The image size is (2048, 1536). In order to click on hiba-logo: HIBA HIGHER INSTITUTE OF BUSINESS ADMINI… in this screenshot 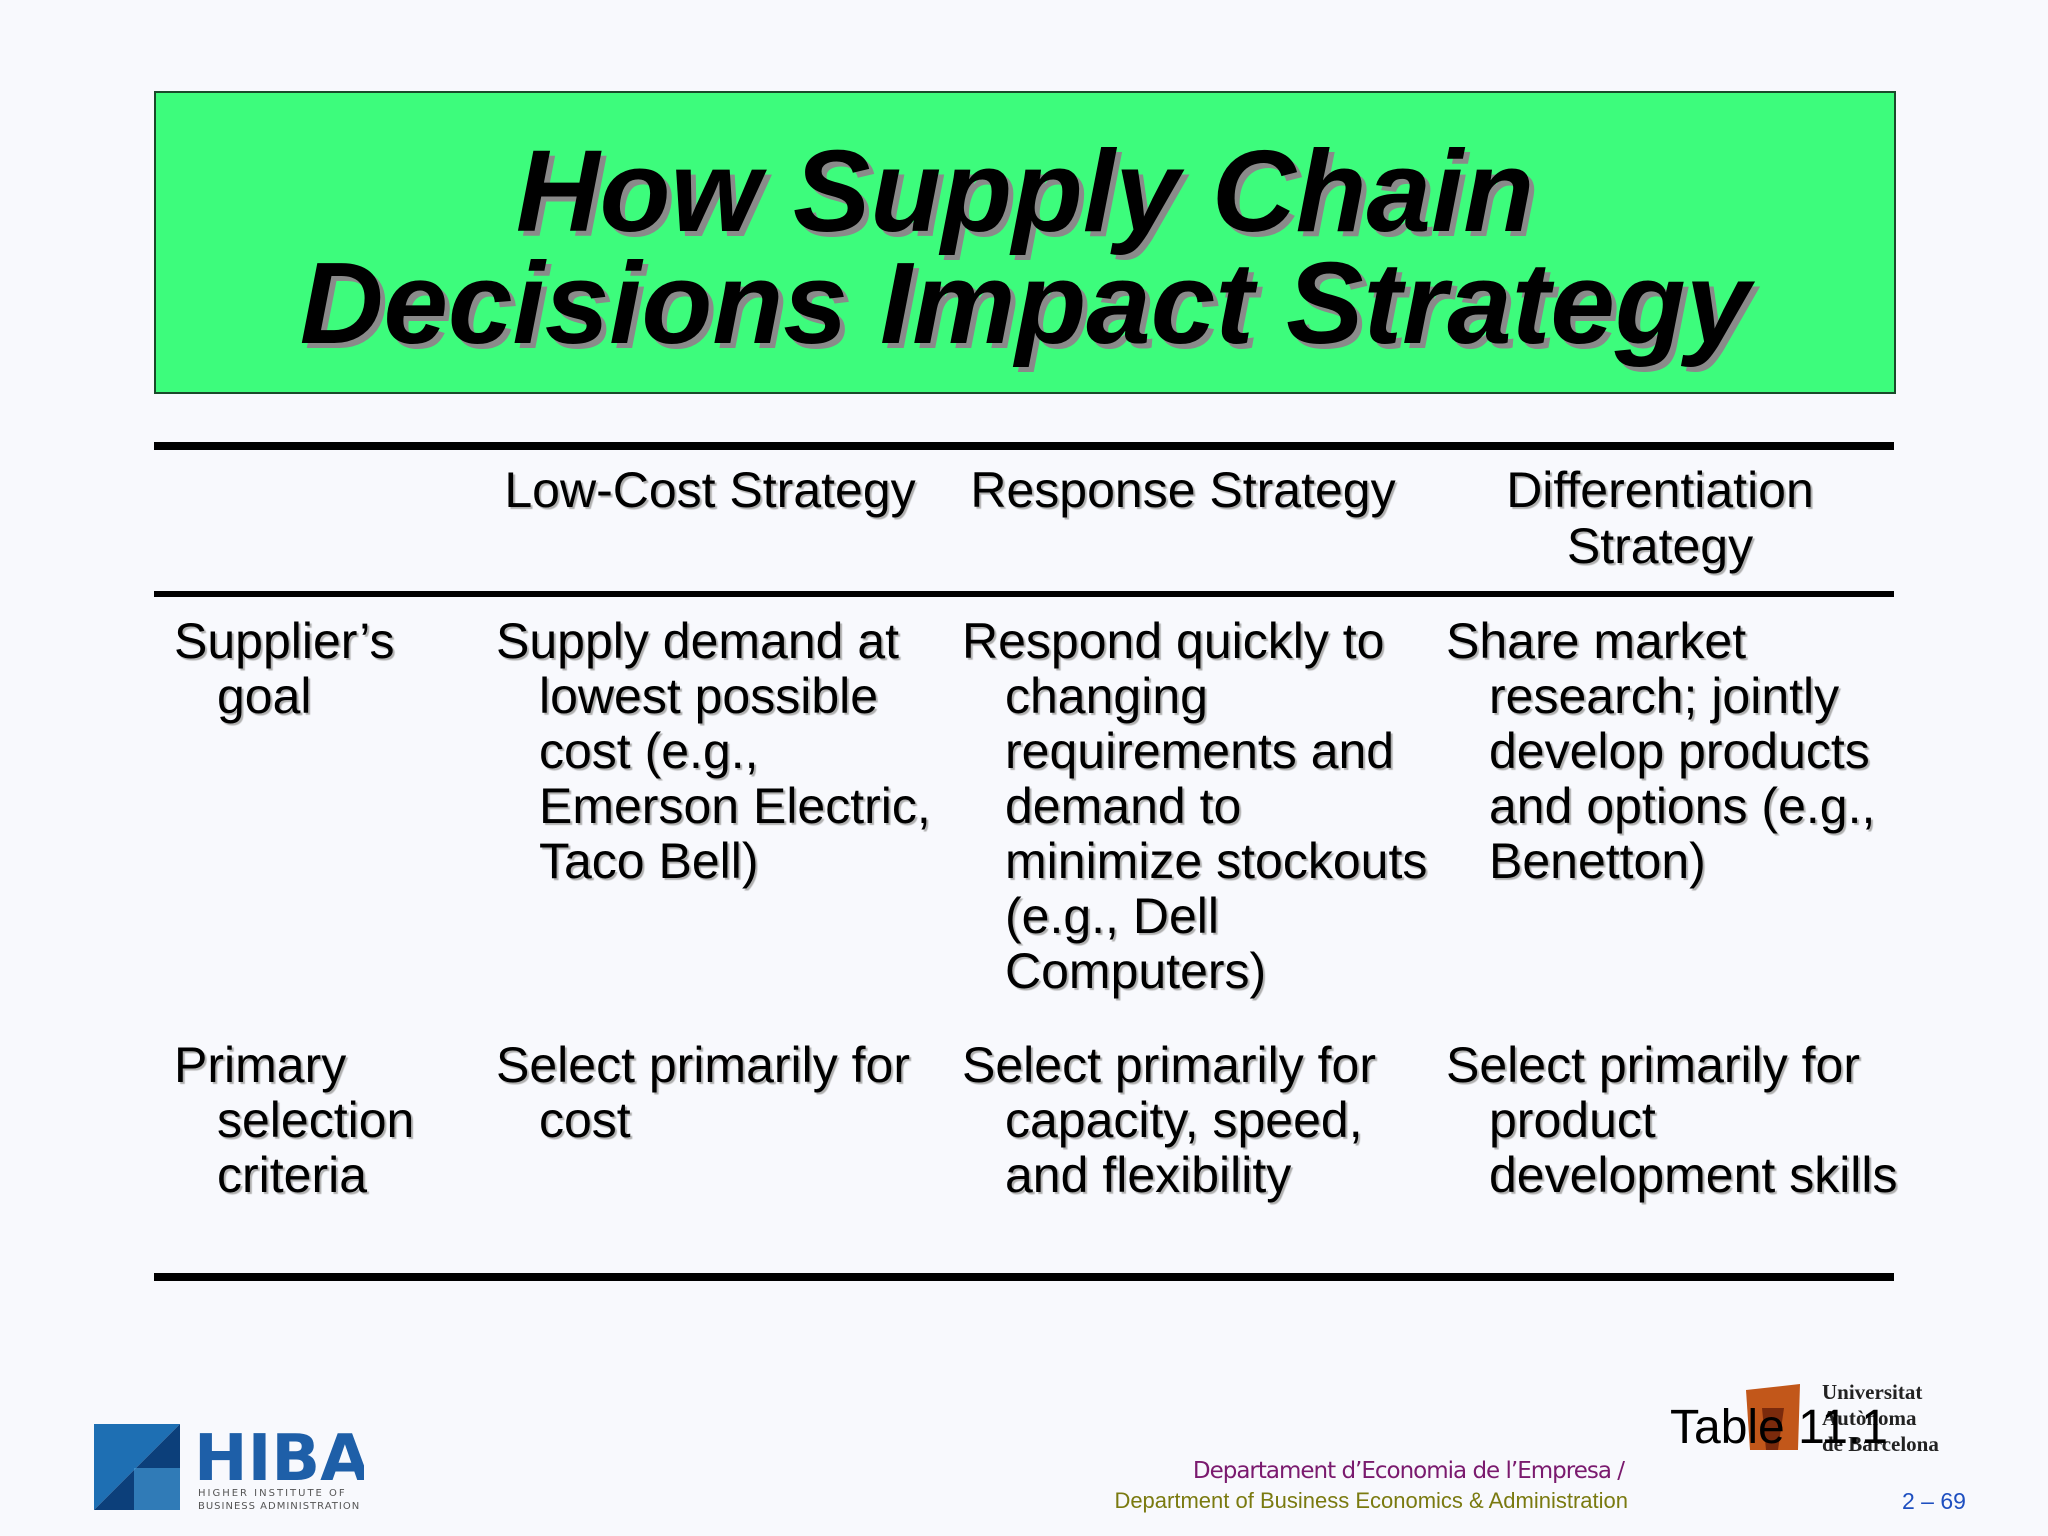, I will do `click(229, 1467)`.